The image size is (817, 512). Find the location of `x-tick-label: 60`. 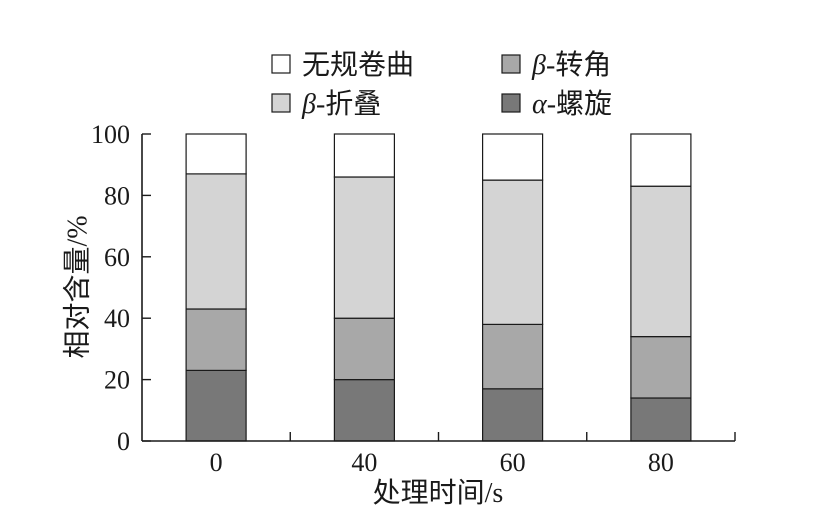

x-tick-label: 60 is located at coordinates (513, 462).